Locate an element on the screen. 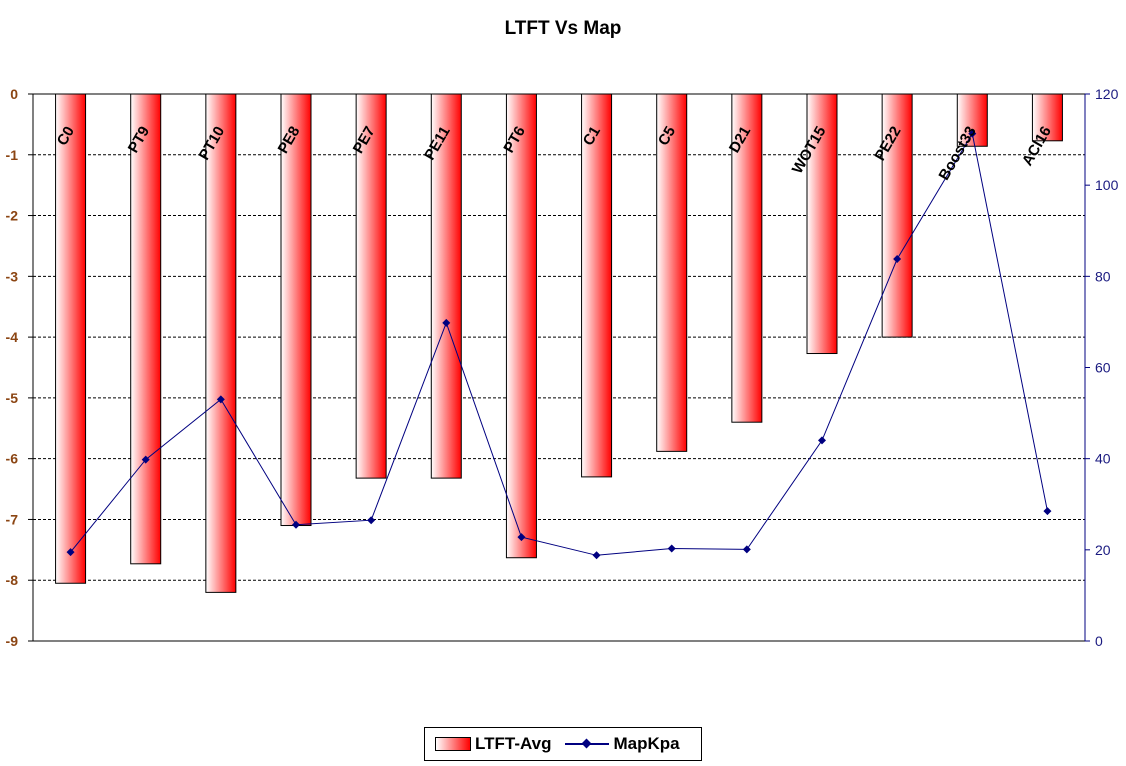  y-right-tick-label: 100 is located at coordinates (1107, 185).